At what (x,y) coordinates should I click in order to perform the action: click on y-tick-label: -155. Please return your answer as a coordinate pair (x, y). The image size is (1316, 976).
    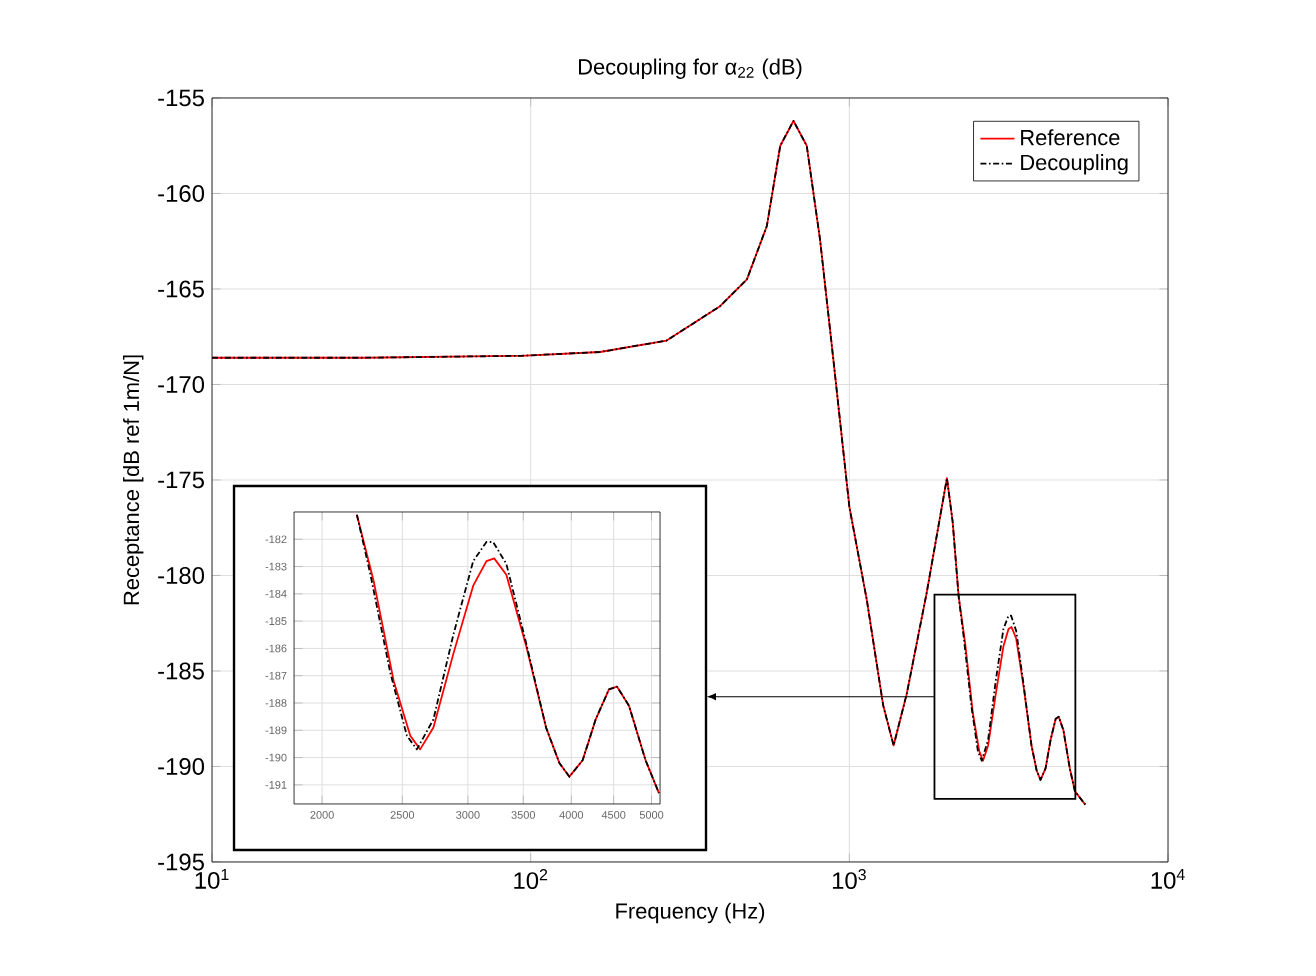
    Looking at the image, I should click on (181, 98).